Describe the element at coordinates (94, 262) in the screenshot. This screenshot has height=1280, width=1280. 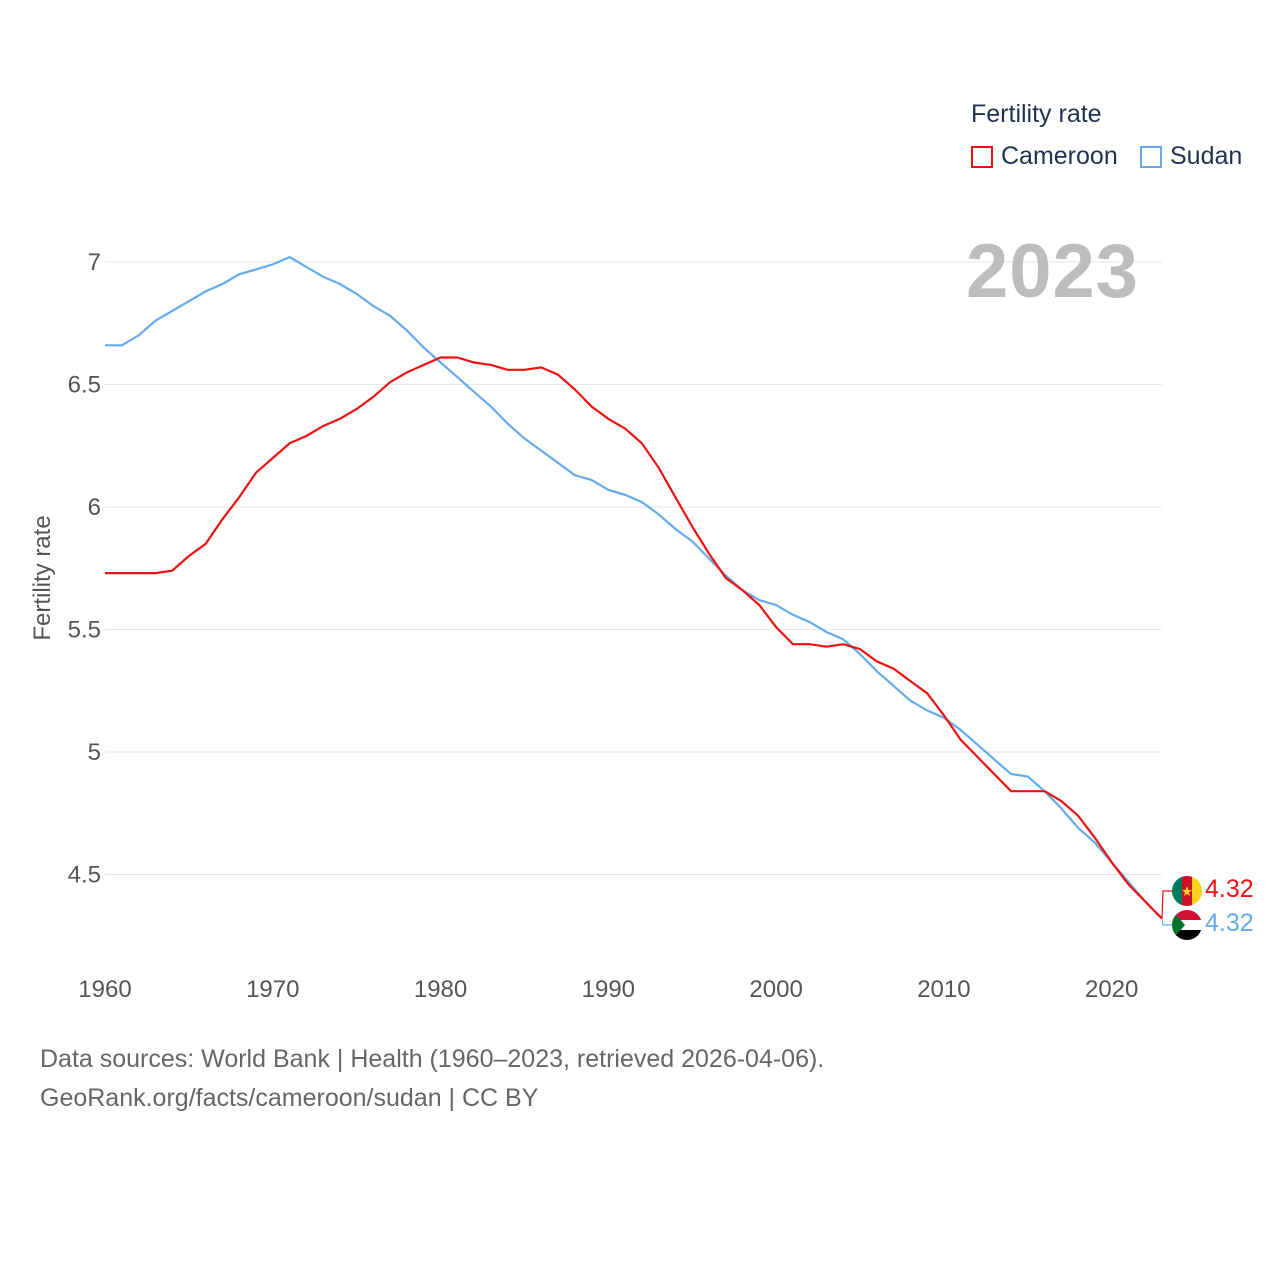
I see `y-tick-label: 7` at that location.